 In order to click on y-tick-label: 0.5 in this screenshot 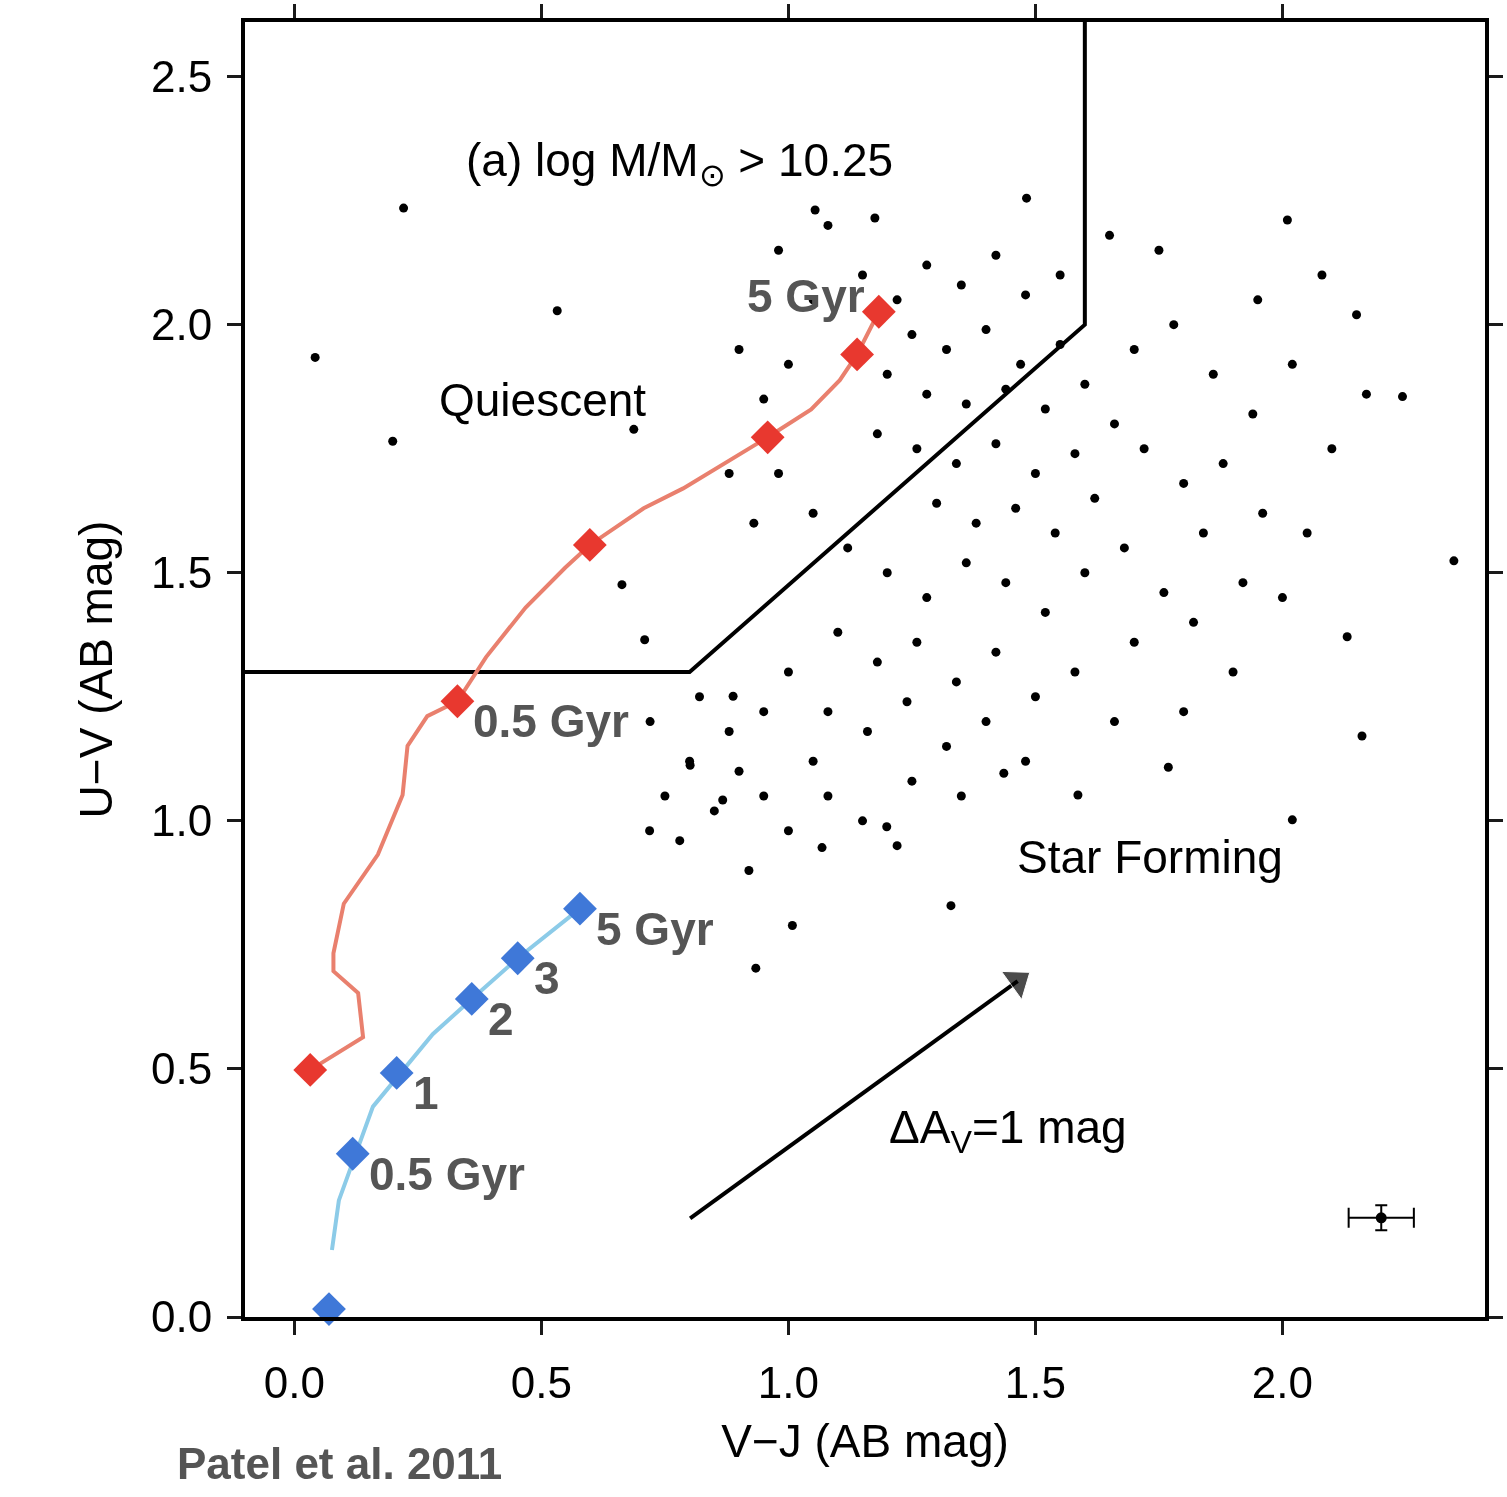, I will do `click(182, 1069)`.